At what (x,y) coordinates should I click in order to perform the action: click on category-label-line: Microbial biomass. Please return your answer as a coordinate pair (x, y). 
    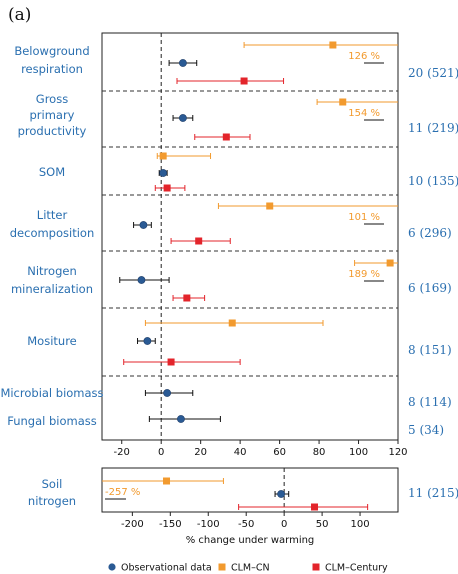
    Looking at the image, I should click on (51, 393).